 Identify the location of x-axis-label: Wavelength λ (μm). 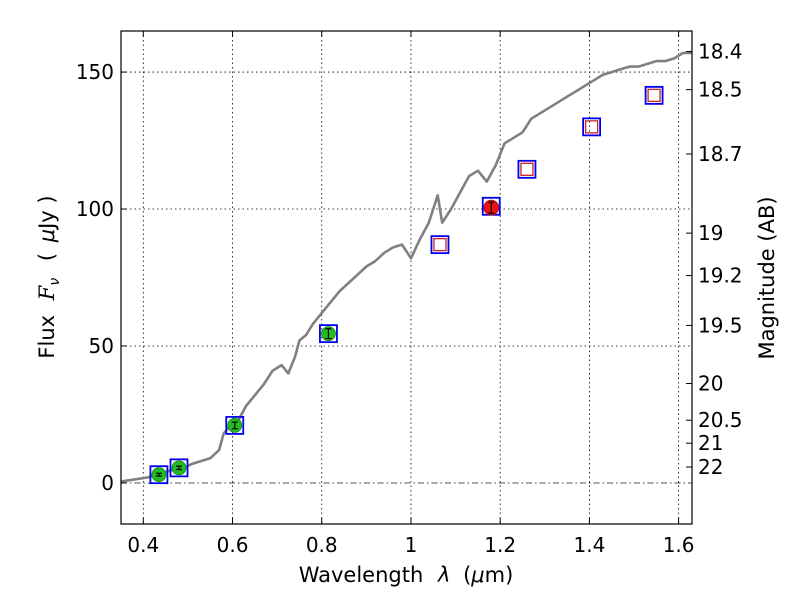
(406, 575).